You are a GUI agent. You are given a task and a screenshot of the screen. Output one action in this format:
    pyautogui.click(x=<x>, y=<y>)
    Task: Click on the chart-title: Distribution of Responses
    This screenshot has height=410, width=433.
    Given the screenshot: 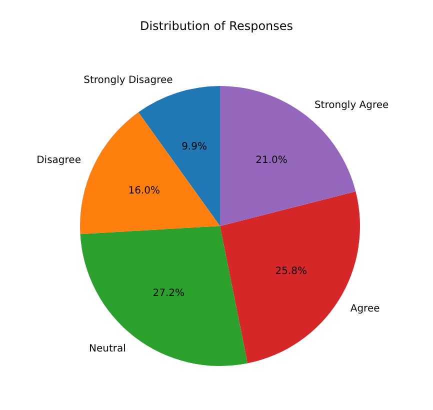 What is the action you would take?
    pyautogui.click(x=217, y=26)
    